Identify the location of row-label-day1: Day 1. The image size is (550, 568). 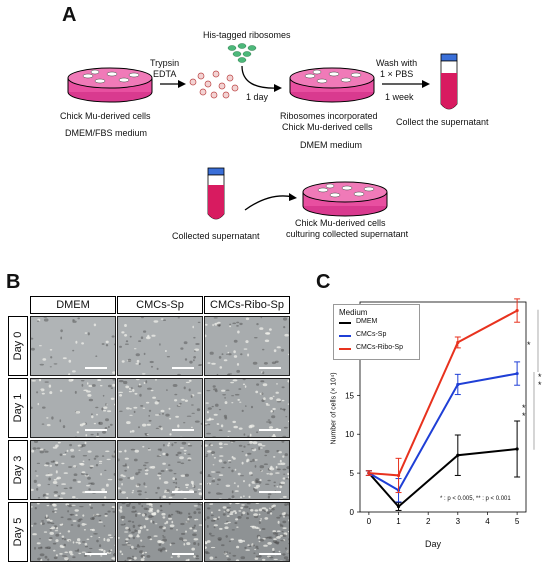
(18, 408).